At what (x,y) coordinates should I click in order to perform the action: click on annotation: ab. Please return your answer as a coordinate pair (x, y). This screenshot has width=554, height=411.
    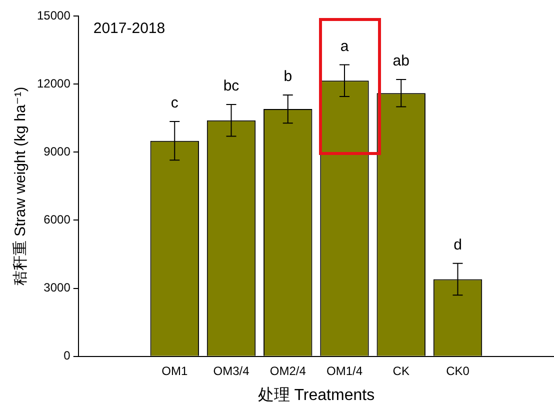
    Looking at the image, I should click on (401, 61).